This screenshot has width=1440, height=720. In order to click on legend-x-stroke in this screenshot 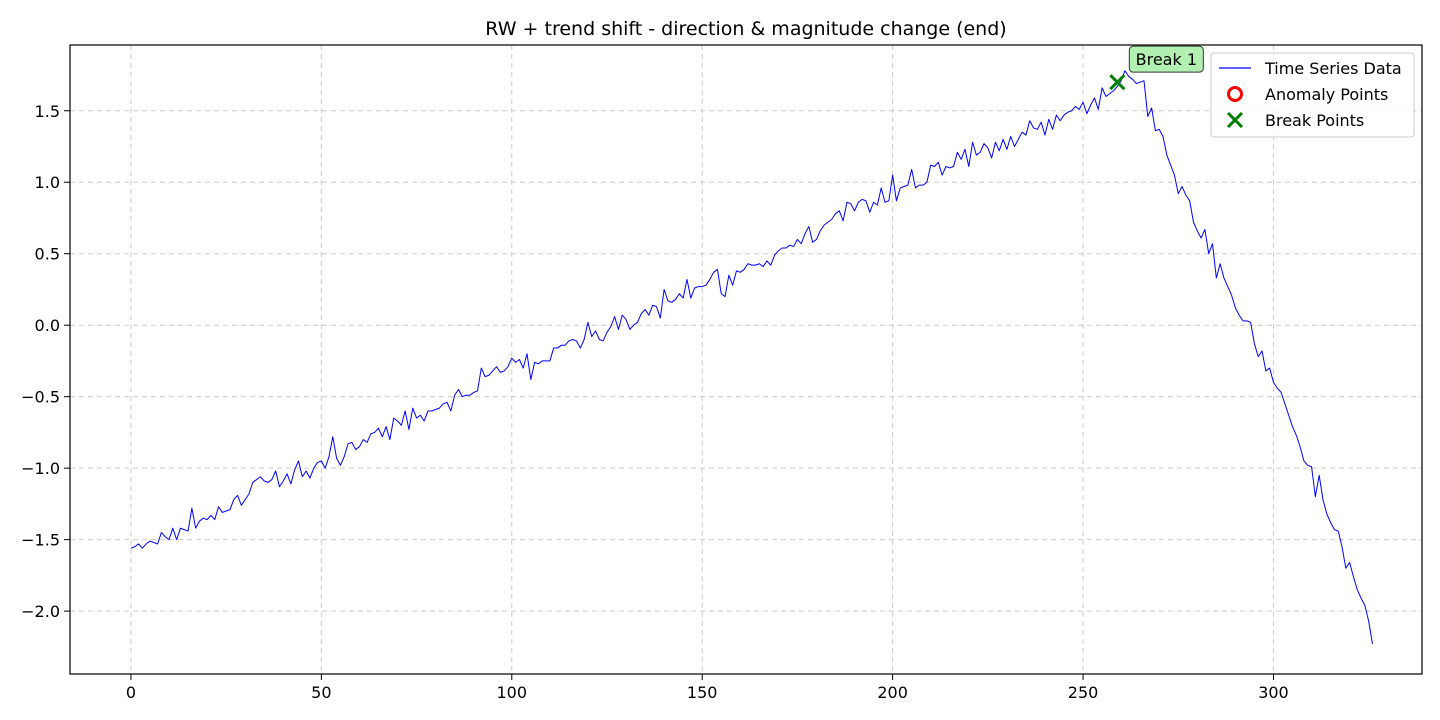, I will do `click(1235, 120)`.